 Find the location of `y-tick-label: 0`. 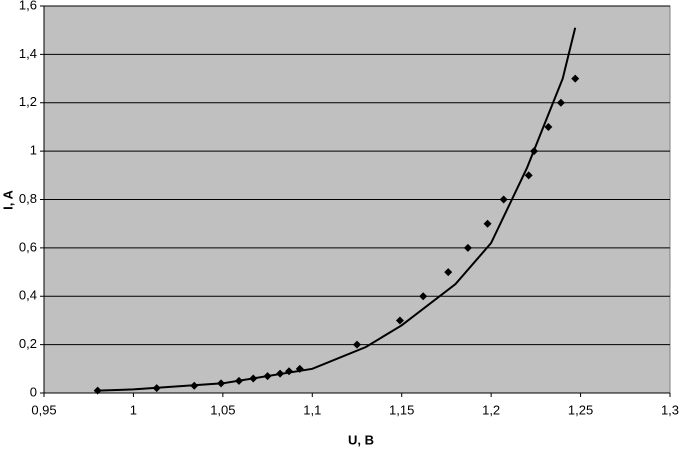

y-tick-label: 0 is located at coordinates (33, 391).